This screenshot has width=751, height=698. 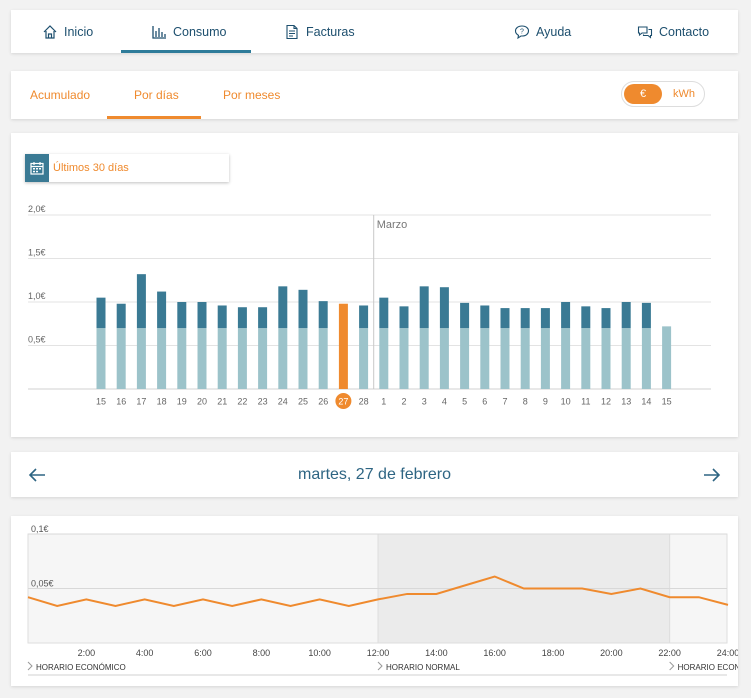 What do you see at coordinates (200, 31) in the screenshot?
I see `nav-label-consumo: Consumo` at bounding box center [200, 31].